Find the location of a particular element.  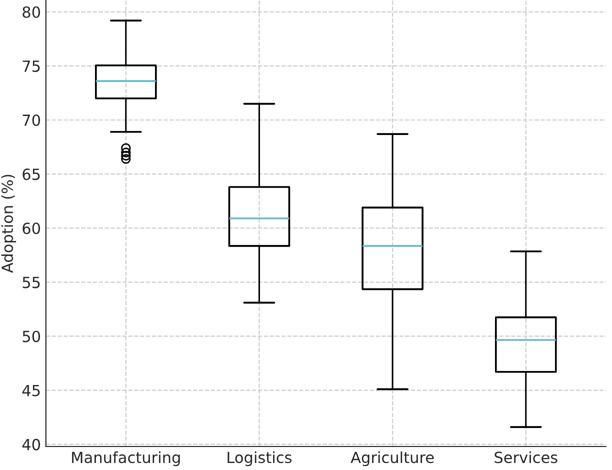

y-tick-label: 55 is located at coordinates (31, 282).